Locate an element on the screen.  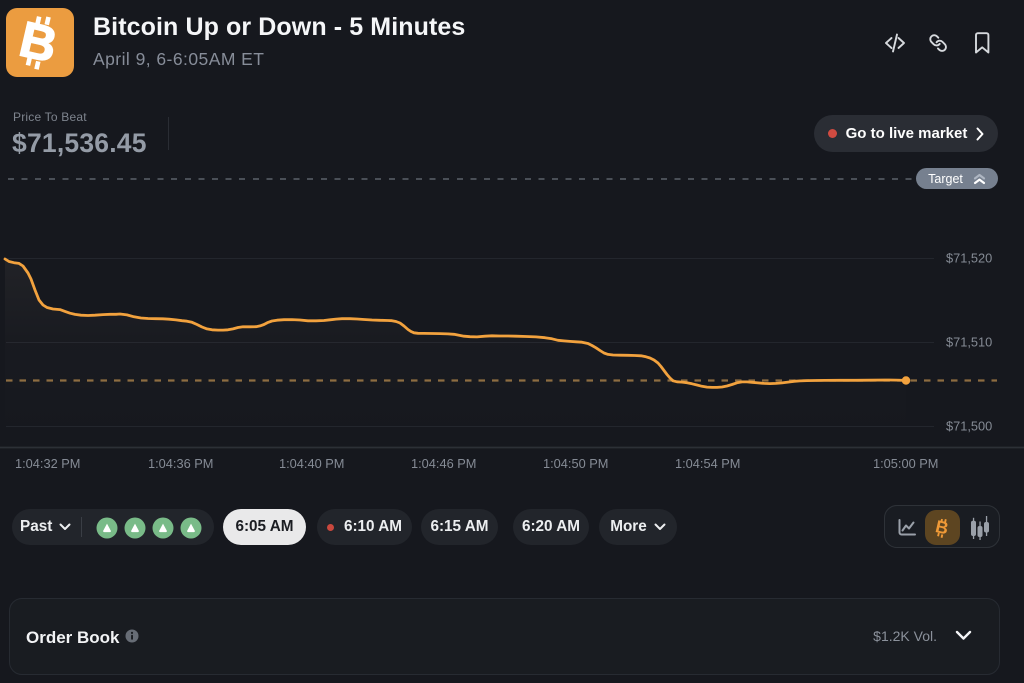
svg-text: B is located at coordinates (942, 527).